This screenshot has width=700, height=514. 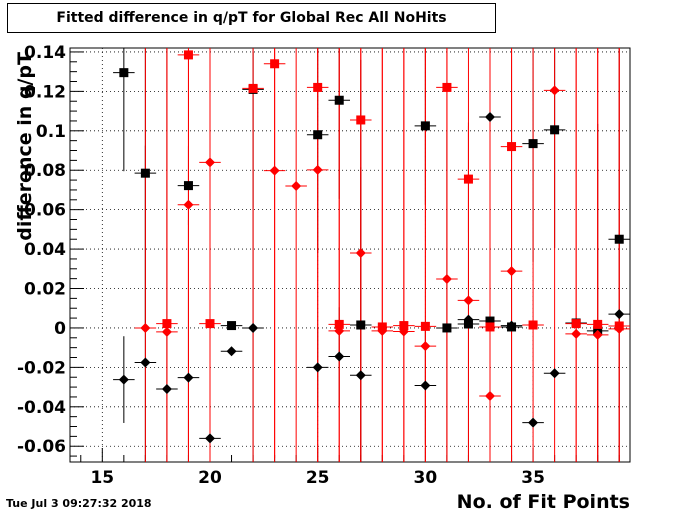 I want to click on y-tick-label: 0.04, so click(x=45, y=250).